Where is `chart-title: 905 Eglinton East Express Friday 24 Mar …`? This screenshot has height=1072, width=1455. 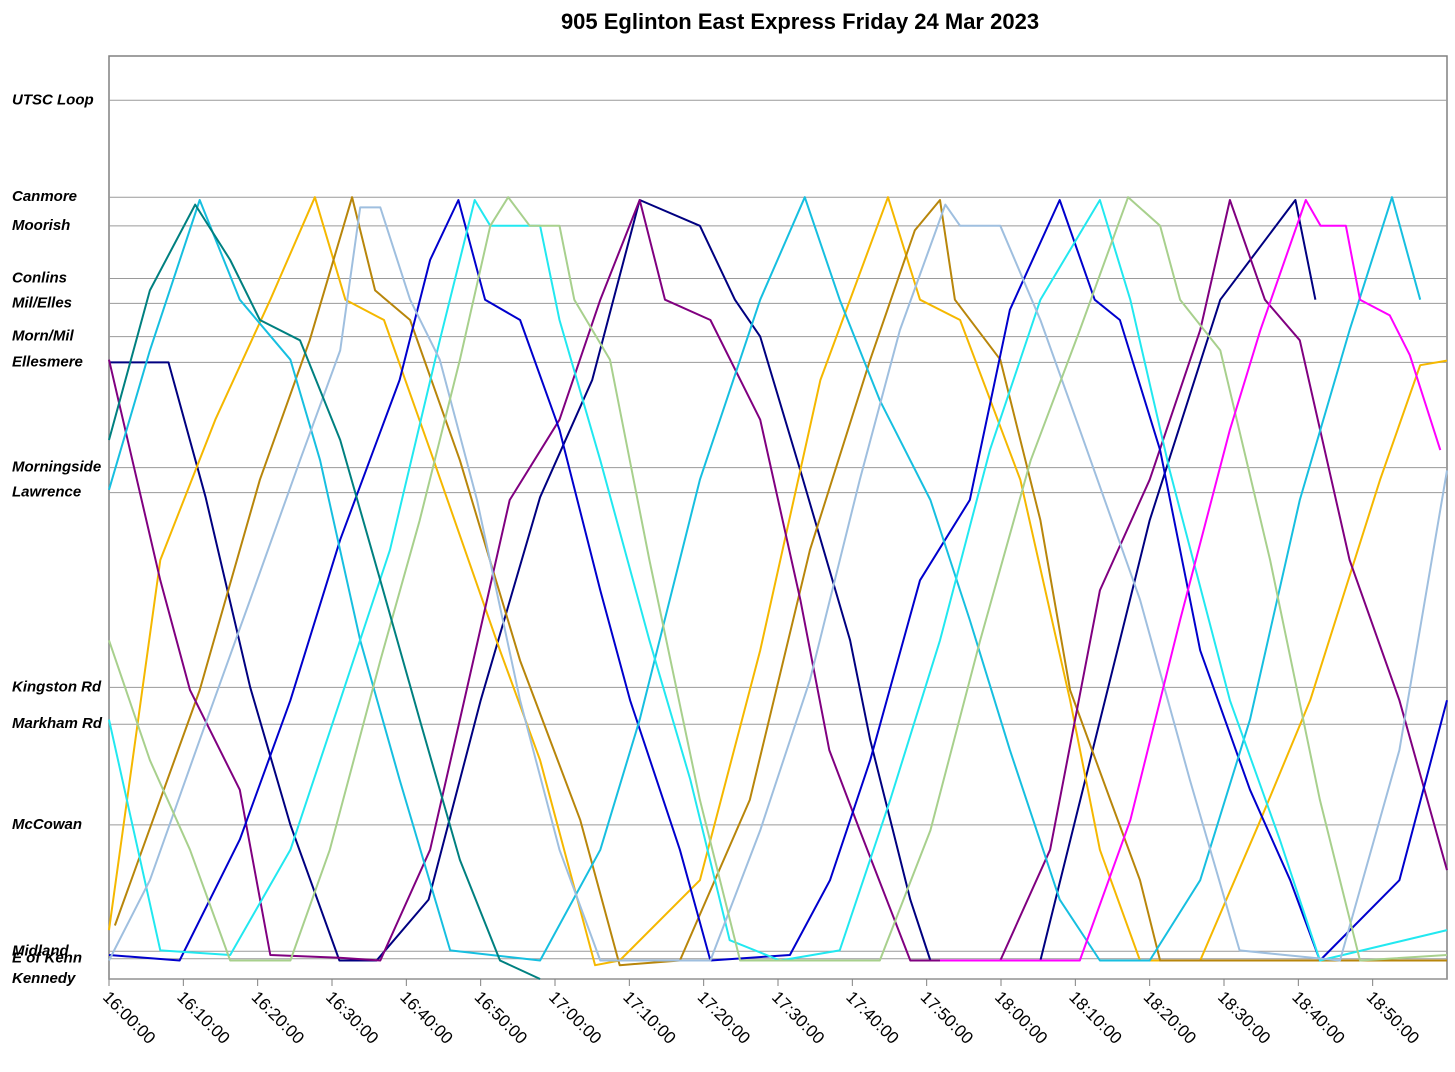 chart-title: 905 Eglinton East Express Friday 24 Mar … is located at coordinates (800, 21).